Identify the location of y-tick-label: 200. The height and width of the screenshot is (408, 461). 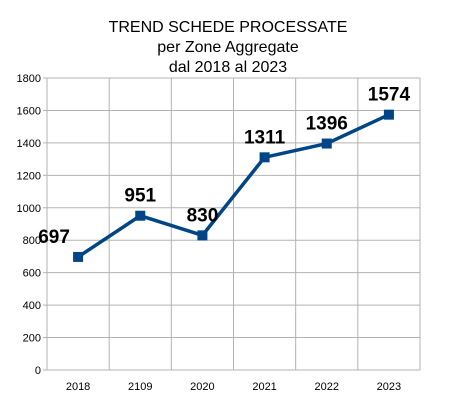
(32, 339).